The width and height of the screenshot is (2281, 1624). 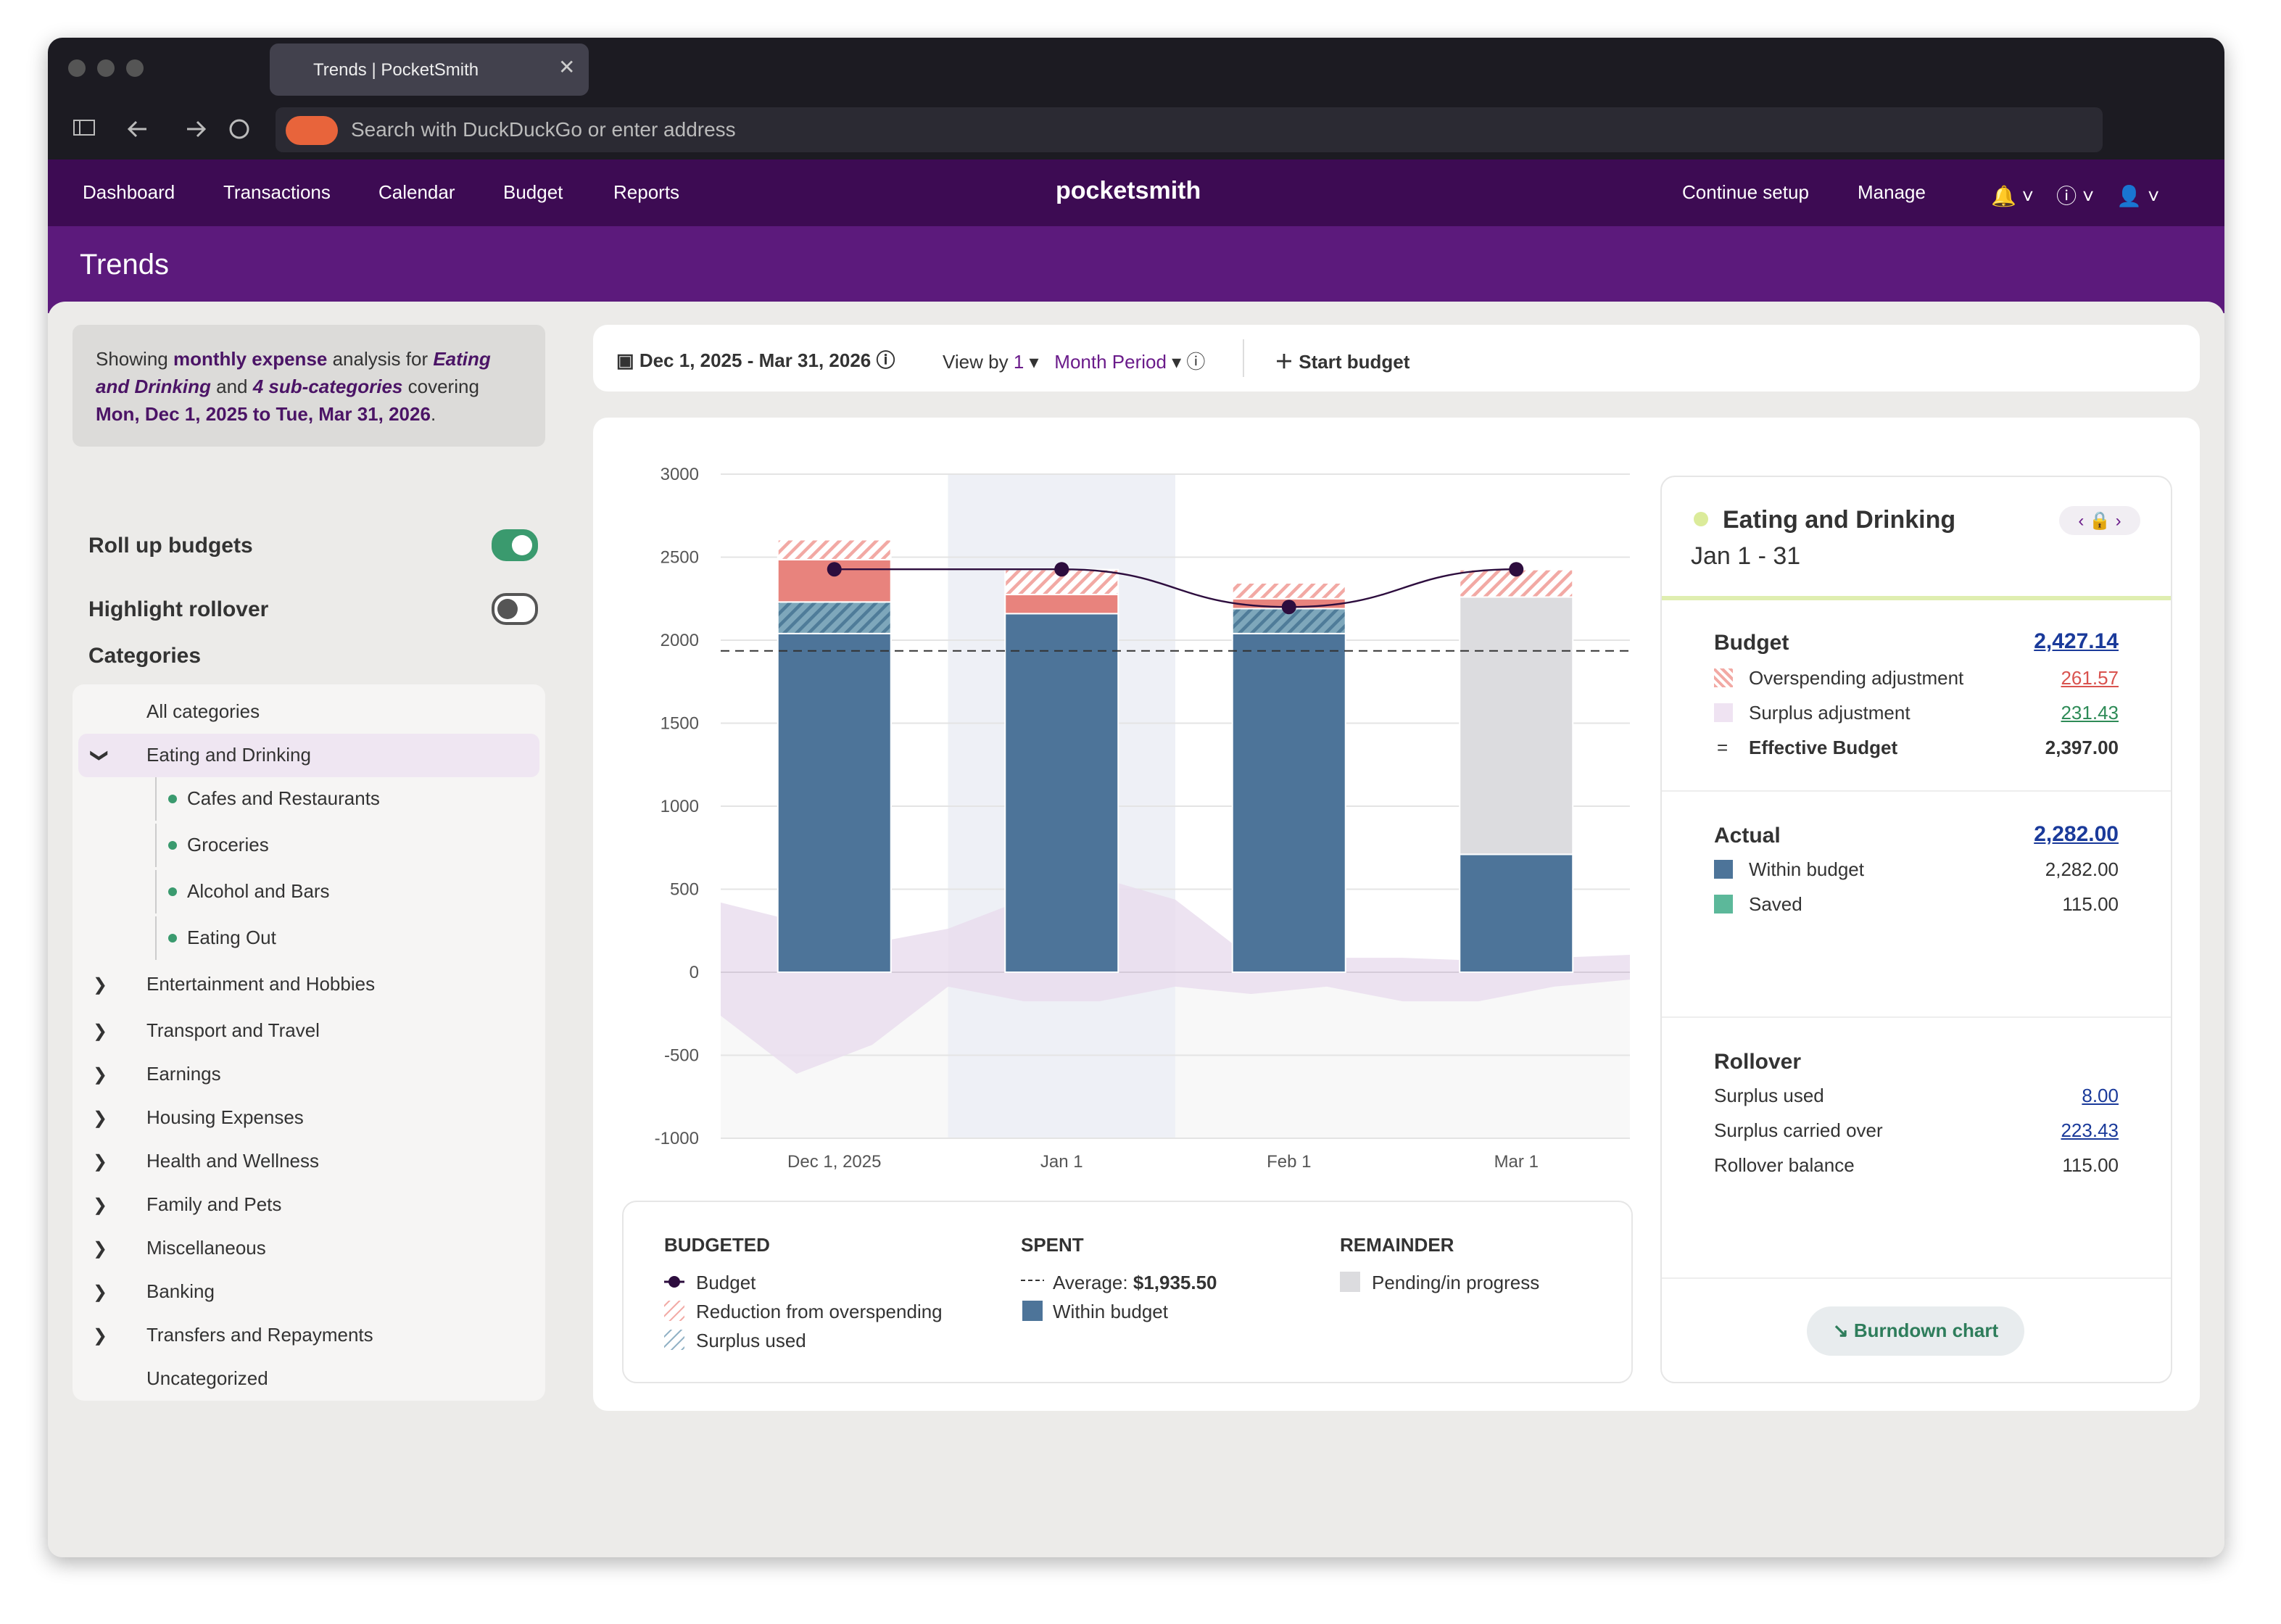 I want to click on brand: pocketsmith, so click(x=1128, y=190).